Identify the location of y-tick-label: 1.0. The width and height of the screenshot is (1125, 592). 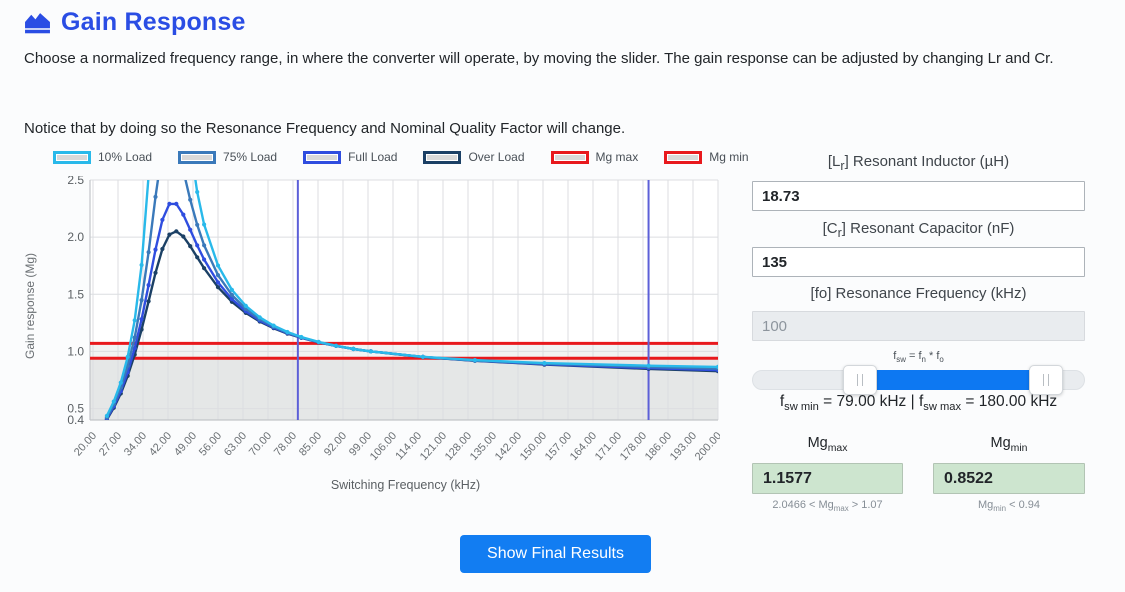
(75, 351).